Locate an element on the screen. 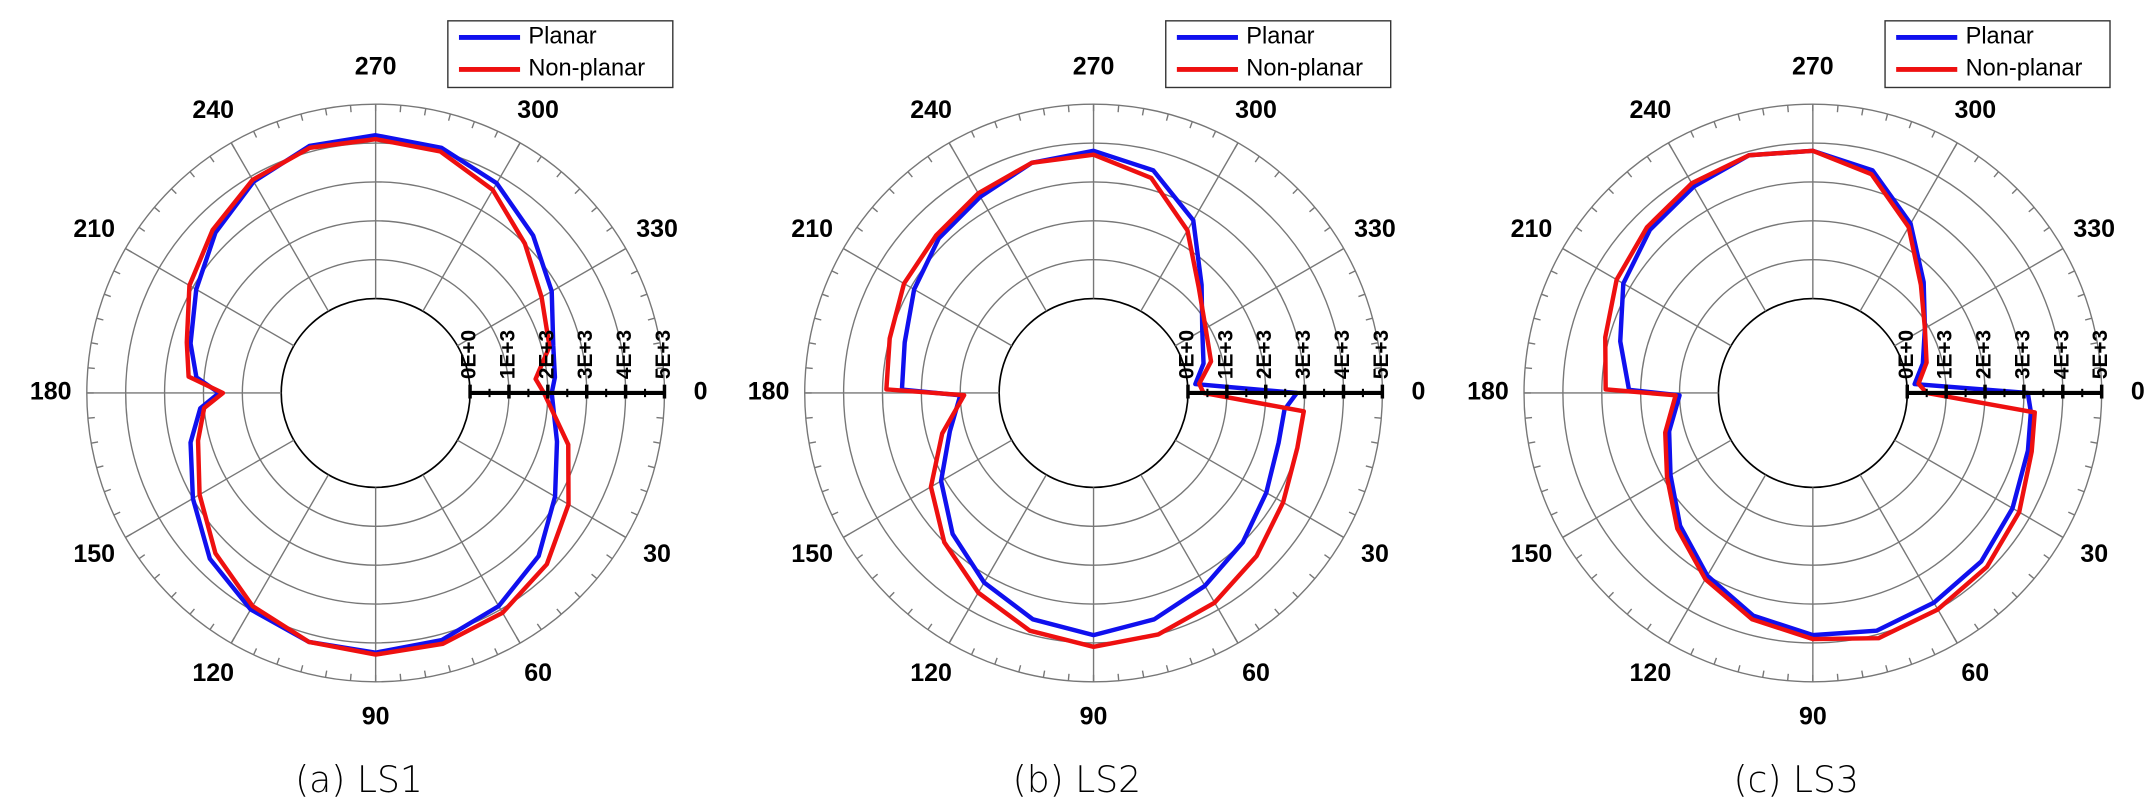  angle-label: 240 is located at coordinates (213, 110).